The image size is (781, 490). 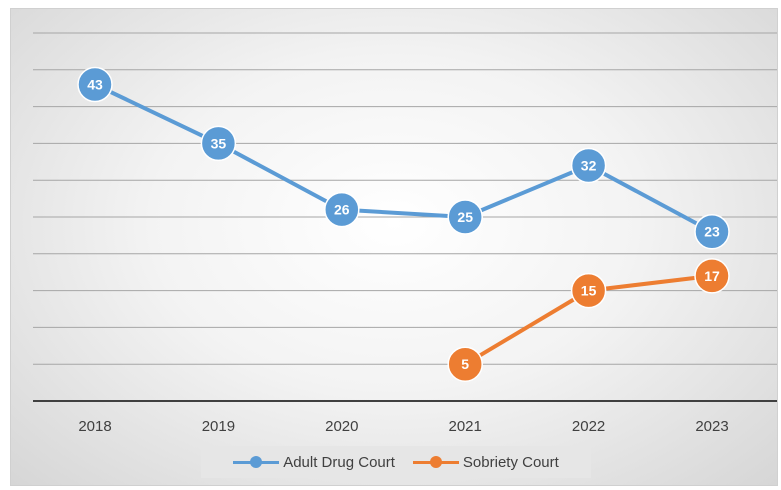 What do you see at coordinates (396, 462) in the screenshot?
I see `legend: Adult Drug Court Sobriety Court` at bounding box center [396, 462].